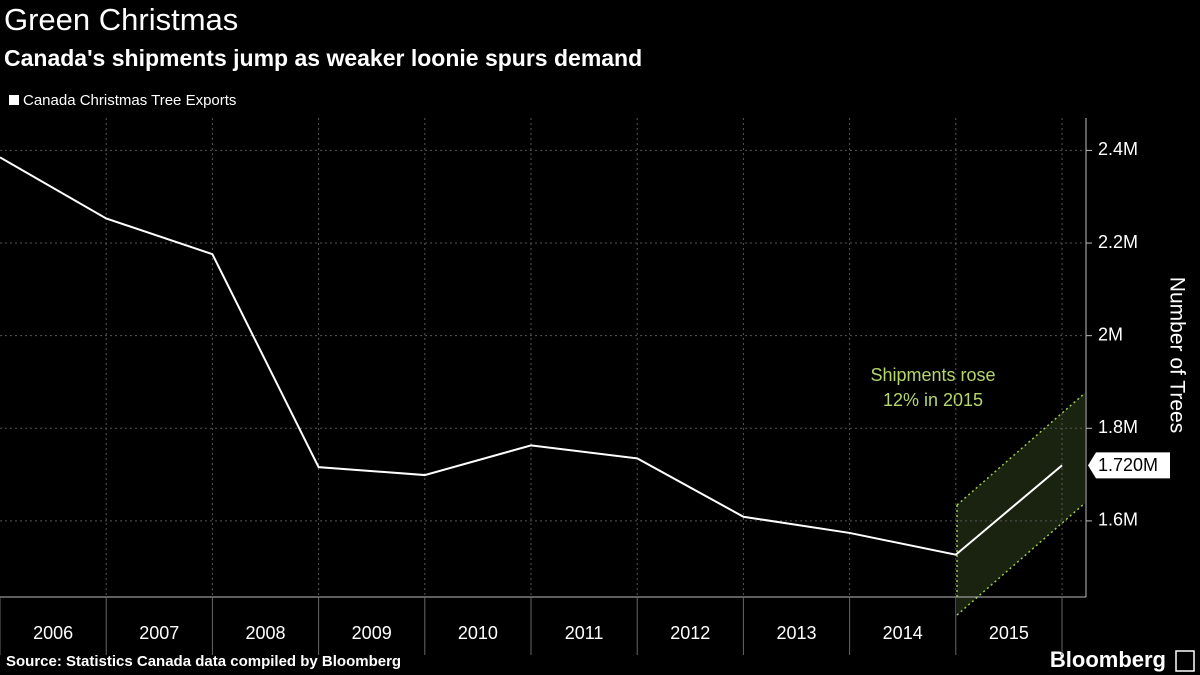 This screenshot has height=675, width=1200. What do you see at coordinates (372, 633) in the screenshot?
I see `x-tick-label: 2009` at bounding box center [372, 633].